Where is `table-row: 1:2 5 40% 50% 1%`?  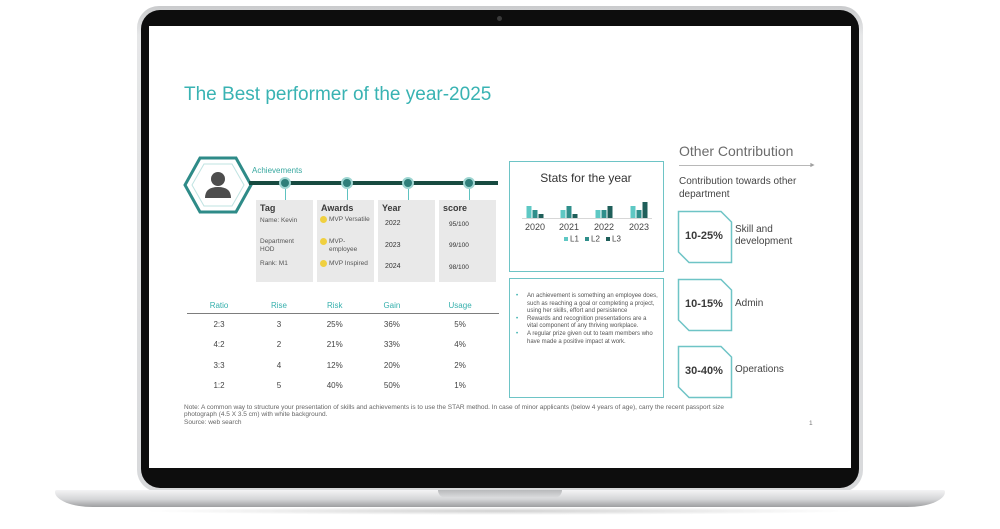 table-row: 1:2 5 40% 50% 1% is located at coordinates (343, 386).